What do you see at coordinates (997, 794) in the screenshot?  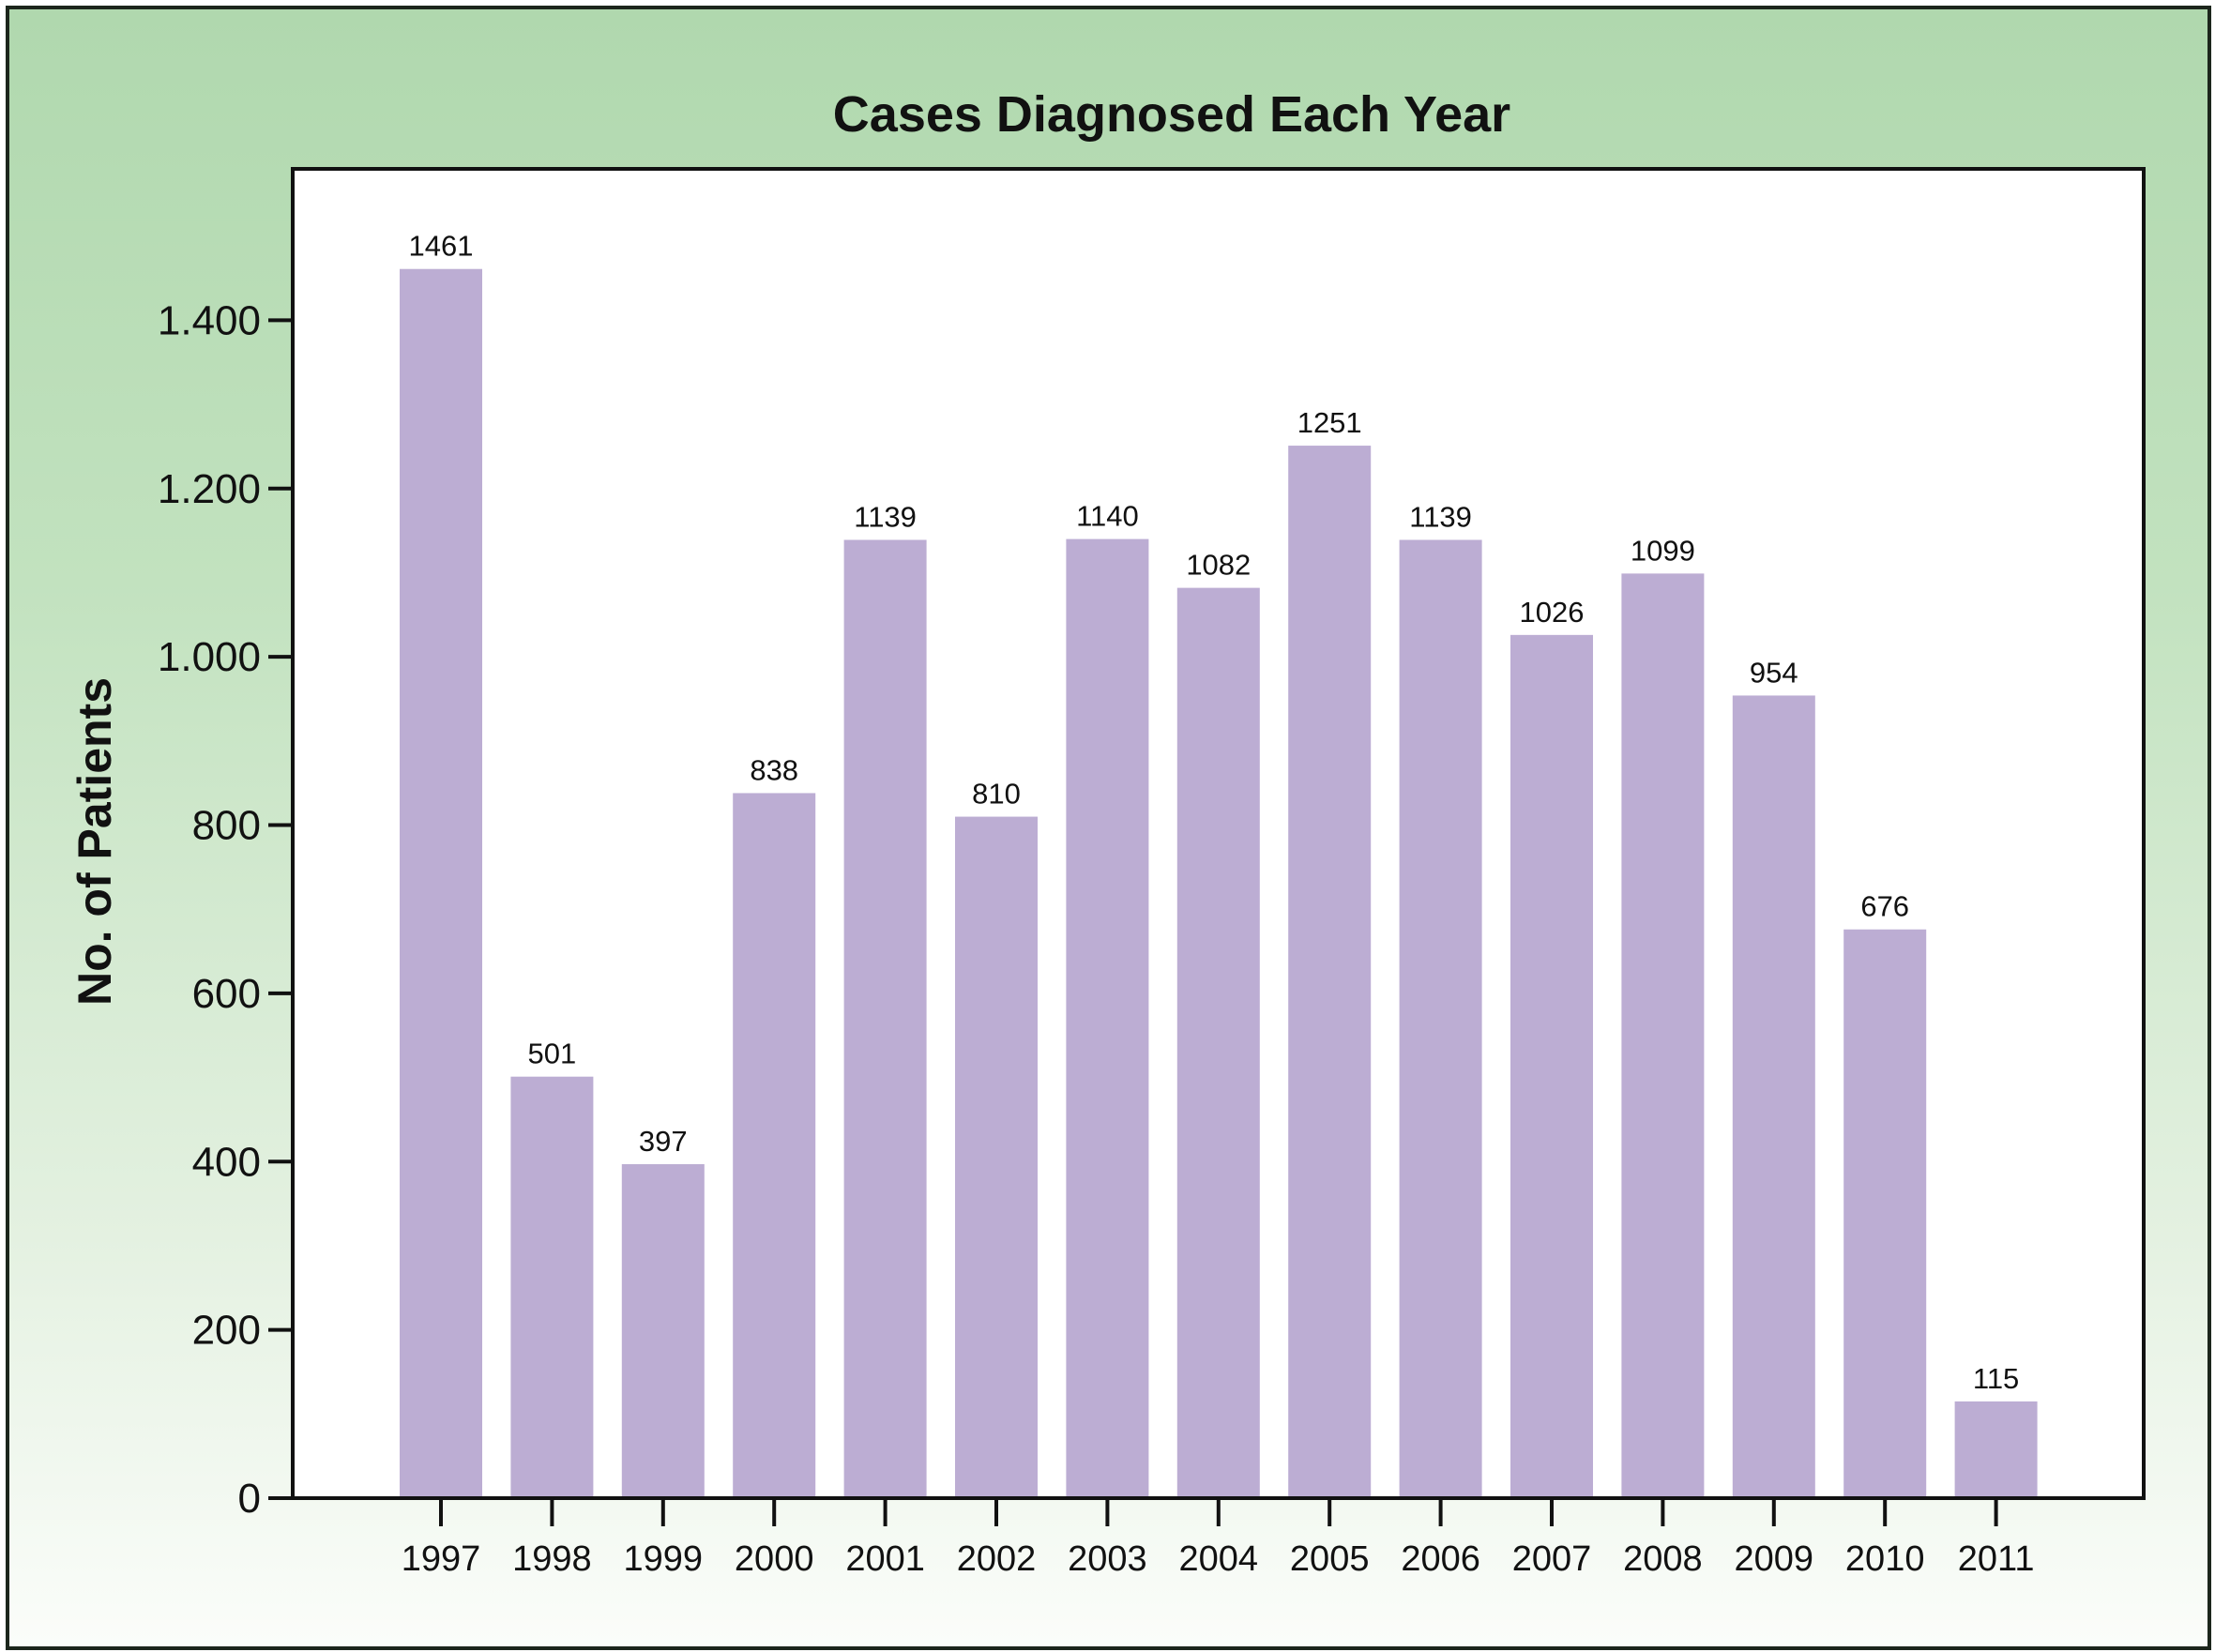 I see `data-label: 810` at bounding box center [997, 794].